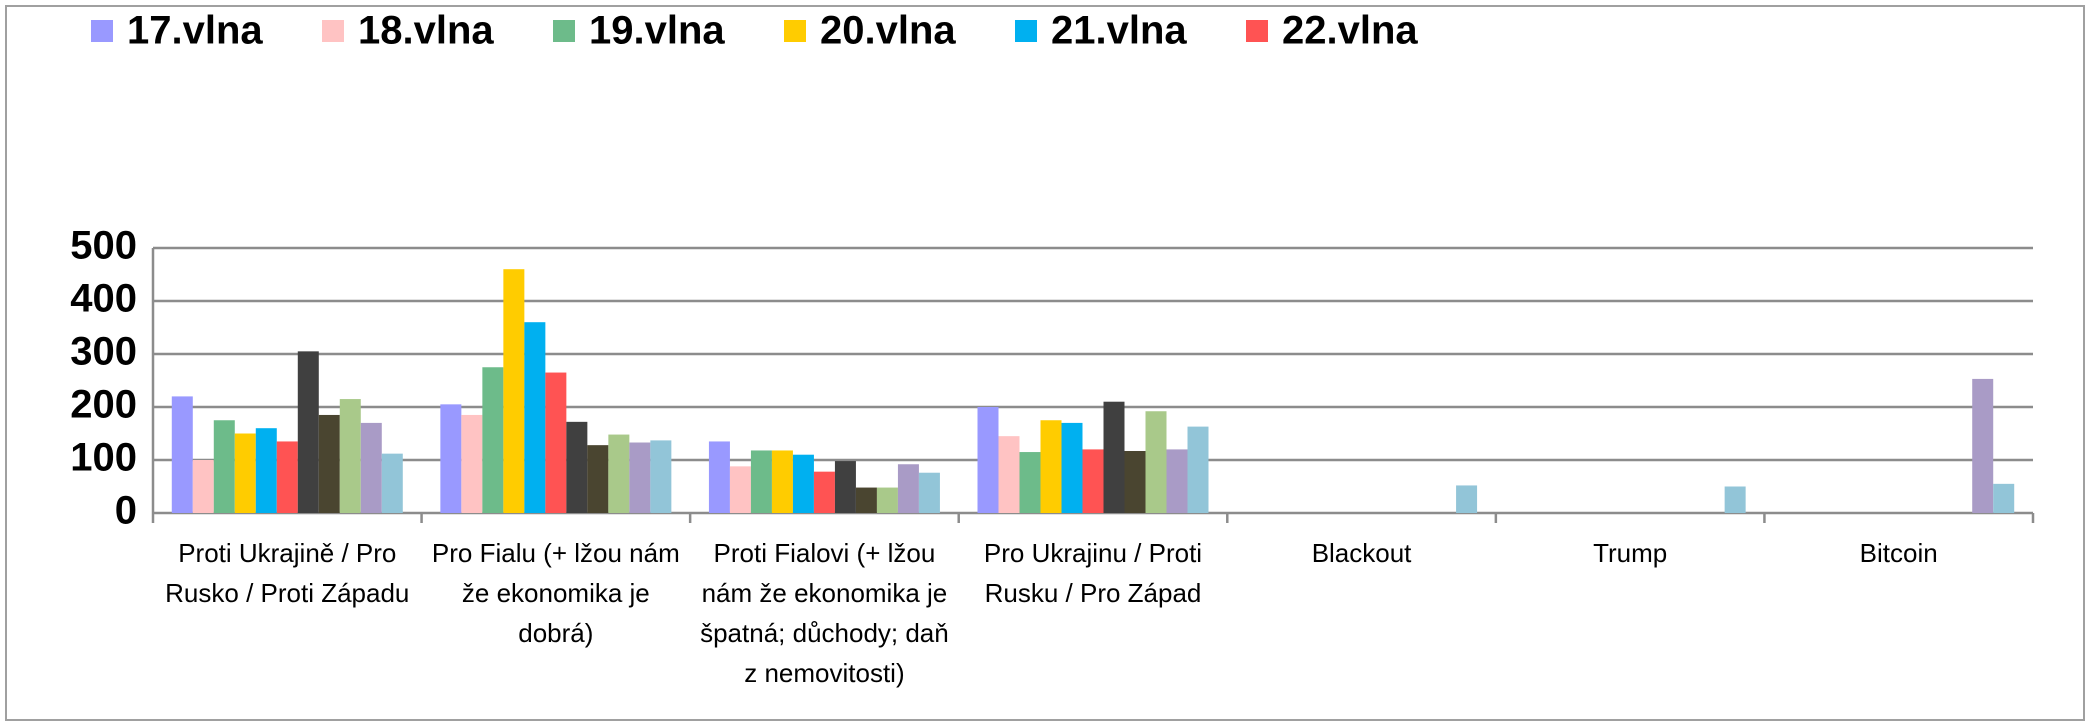  I want to click on legend-label: 21.vlna, so click(1119, 31).